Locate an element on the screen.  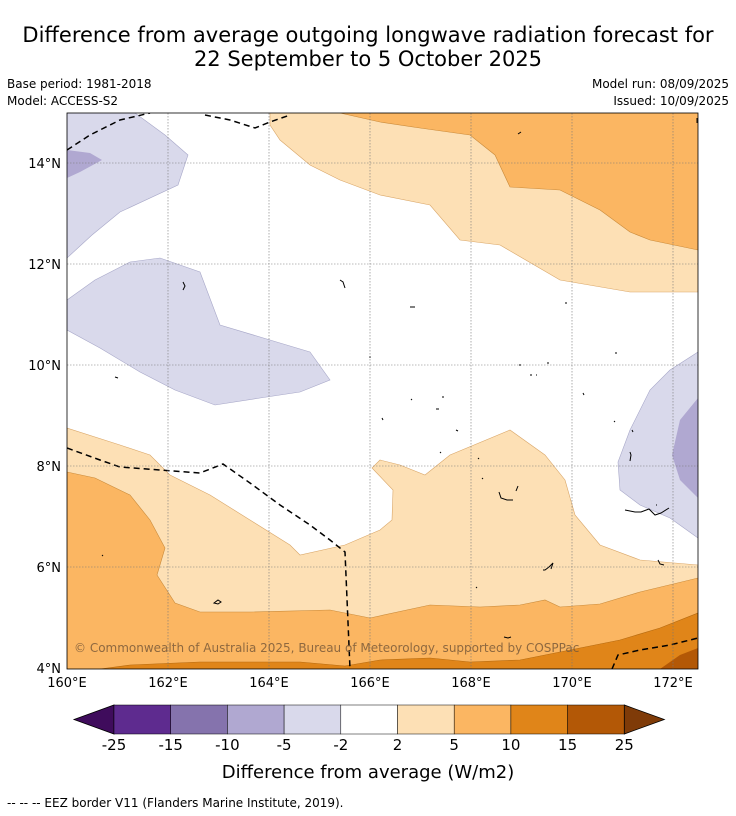
lon-label-162e: 162°E is located at coordinates (168, 683).